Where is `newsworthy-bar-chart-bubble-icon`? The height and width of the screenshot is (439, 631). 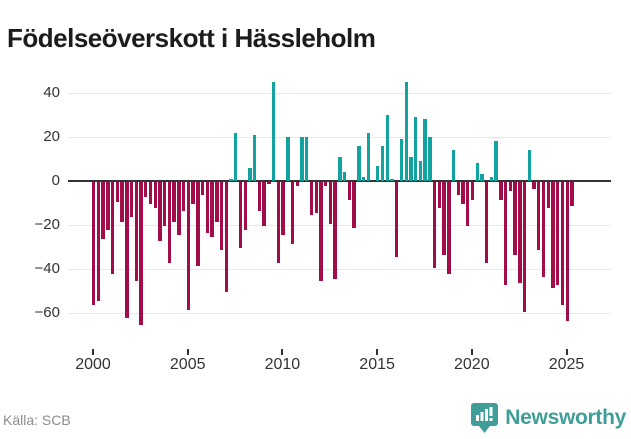
newsworthy-bar-chart-bubble-icon is located at coordinates (484, 418).